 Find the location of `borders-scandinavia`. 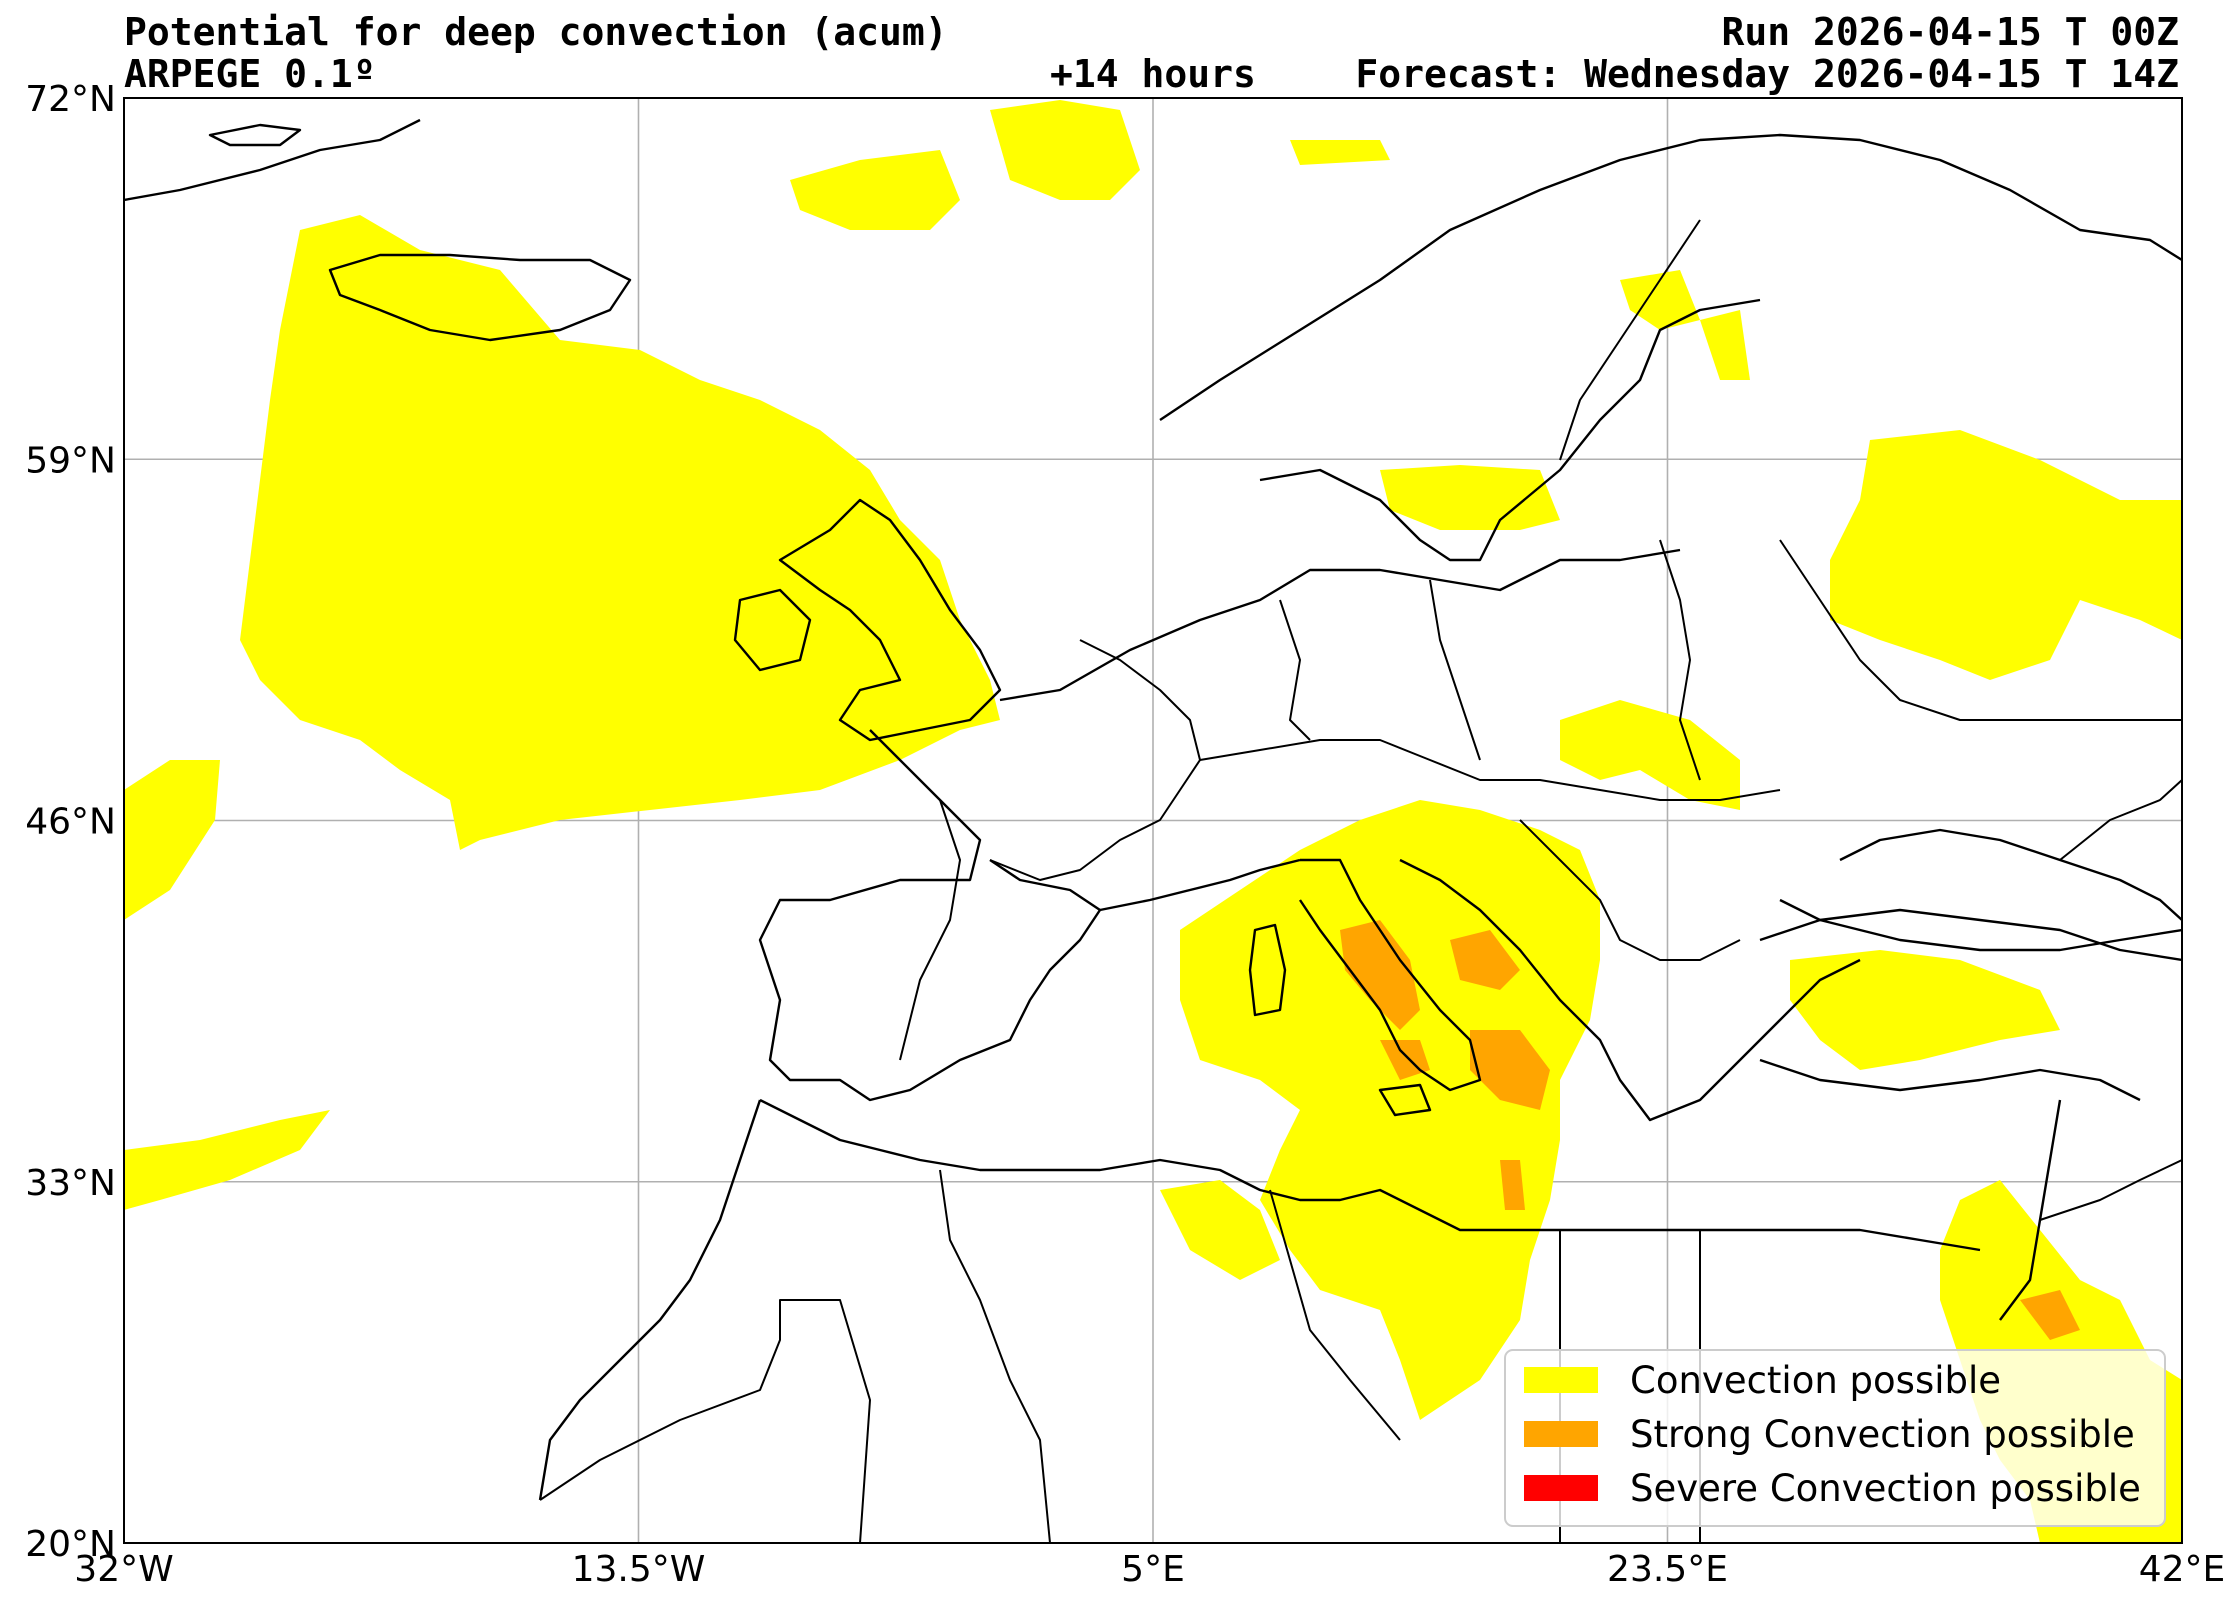

borders-scandinavia is located at coordinates (1630, 340).